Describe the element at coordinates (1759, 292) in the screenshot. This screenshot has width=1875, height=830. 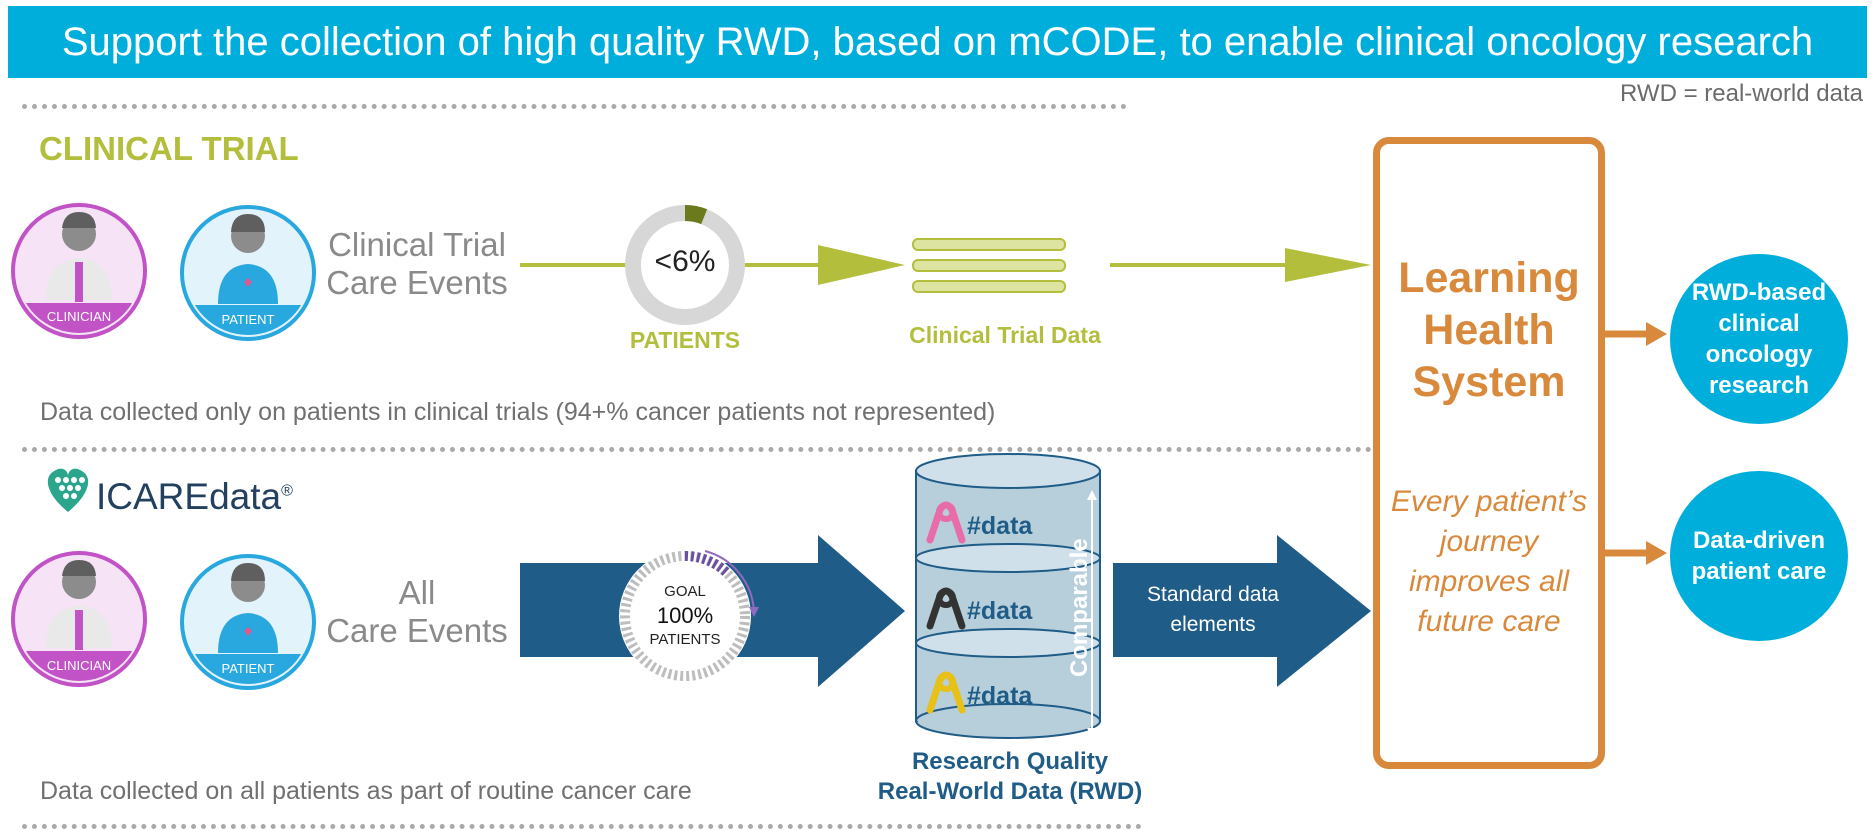
I see `research-line1: RWD-based` at that location.